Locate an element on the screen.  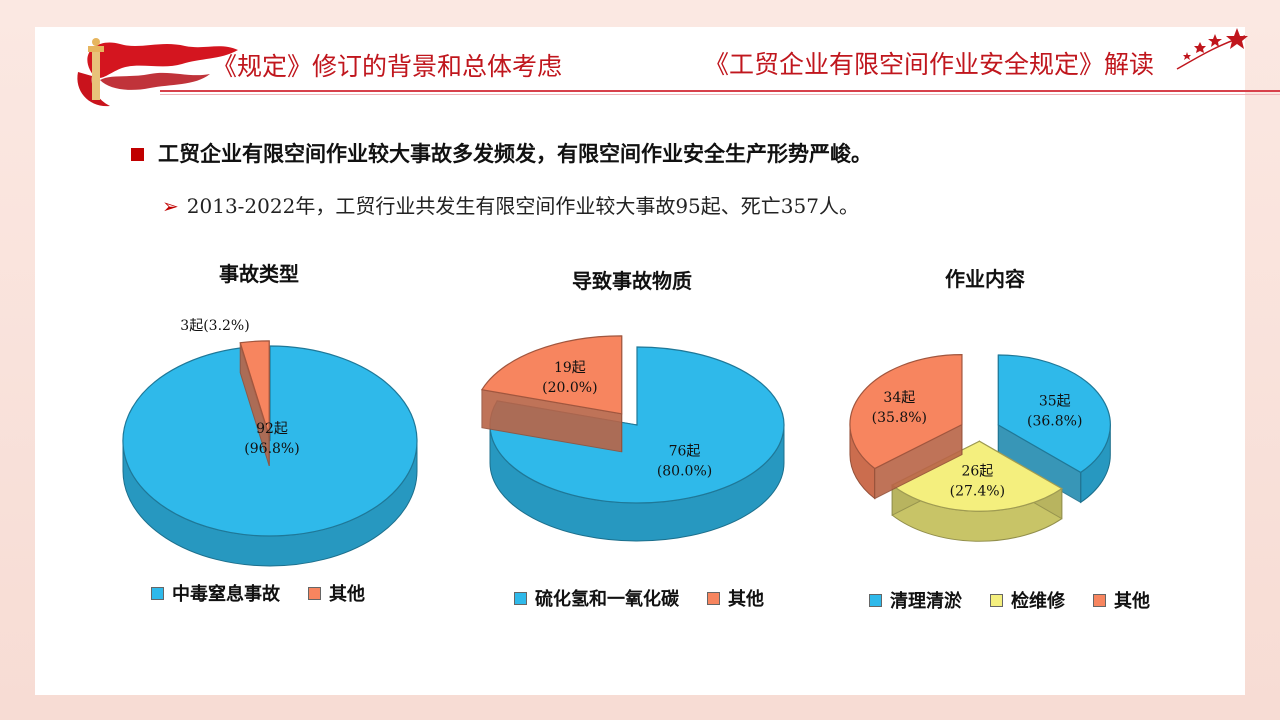
legend-3: 清理清淤 检维修 其他 is located at coordinates (1023, 600).